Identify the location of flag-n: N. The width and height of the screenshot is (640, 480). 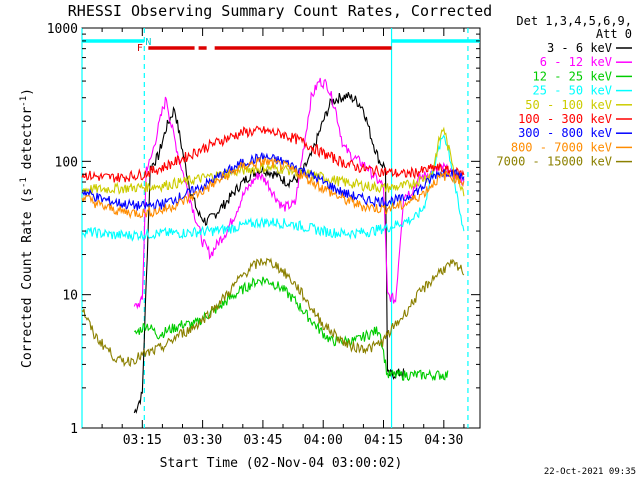
(148, 42).